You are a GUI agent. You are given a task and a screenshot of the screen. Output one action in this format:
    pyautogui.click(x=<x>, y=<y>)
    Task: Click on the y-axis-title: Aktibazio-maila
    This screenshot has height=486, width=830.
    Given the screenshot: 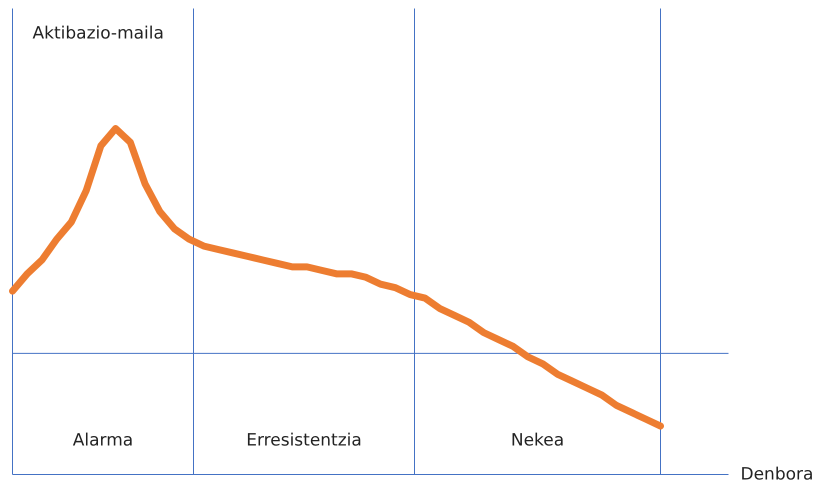 What is the action you would take?
    pyautogui.click(x=98, y=34)
    